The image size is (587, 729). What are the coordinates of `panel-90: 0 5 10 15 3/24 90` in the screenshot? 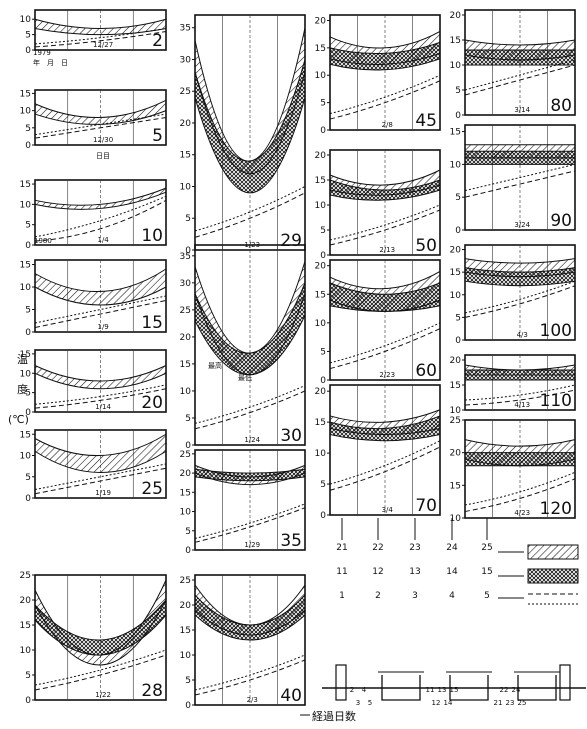 It's located at (513, 180).